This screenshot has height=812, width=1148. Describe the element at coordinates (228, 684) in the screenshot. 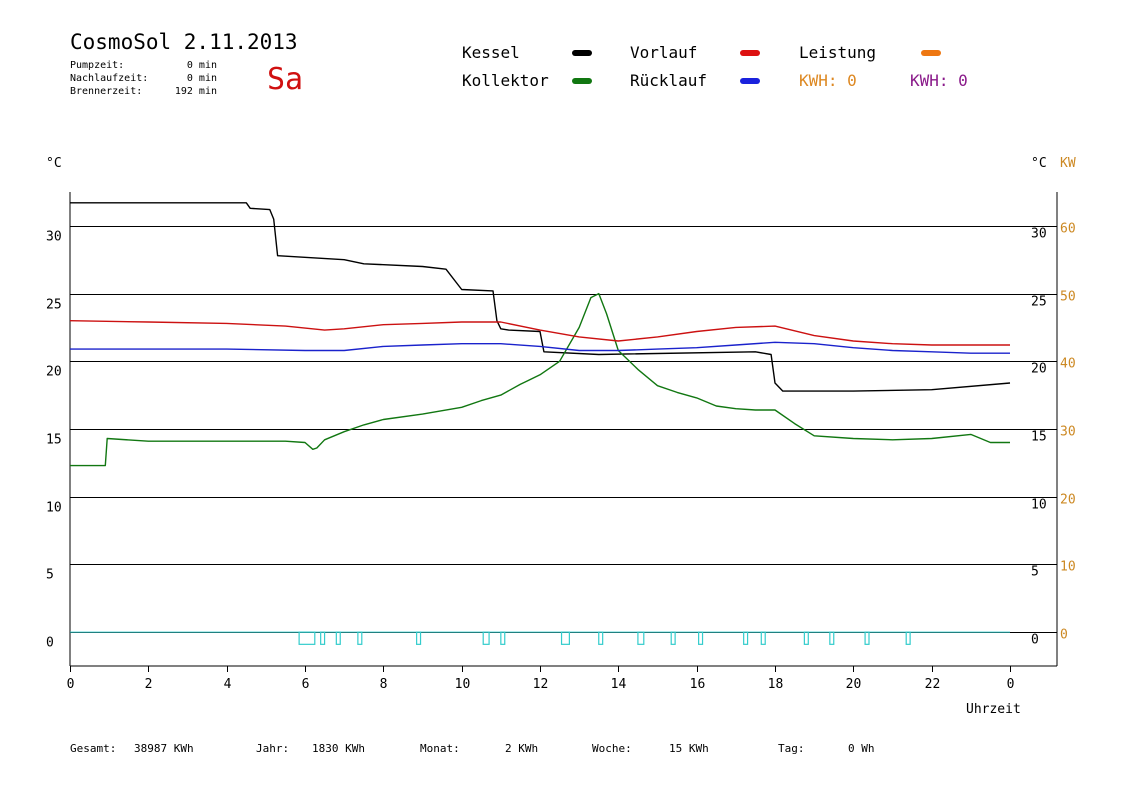

I see `x-tick-label: 4` at that location.